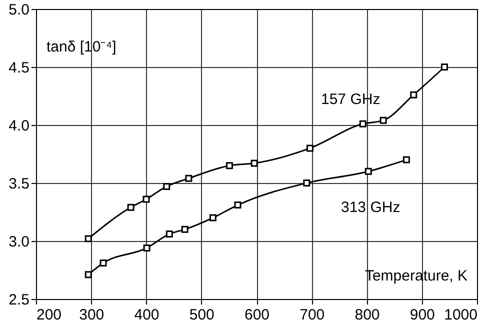  What do you see at coordinates (147, 315) in the screenshot?
I see `x-tick-label: 400` at bounding box center [147, 315].